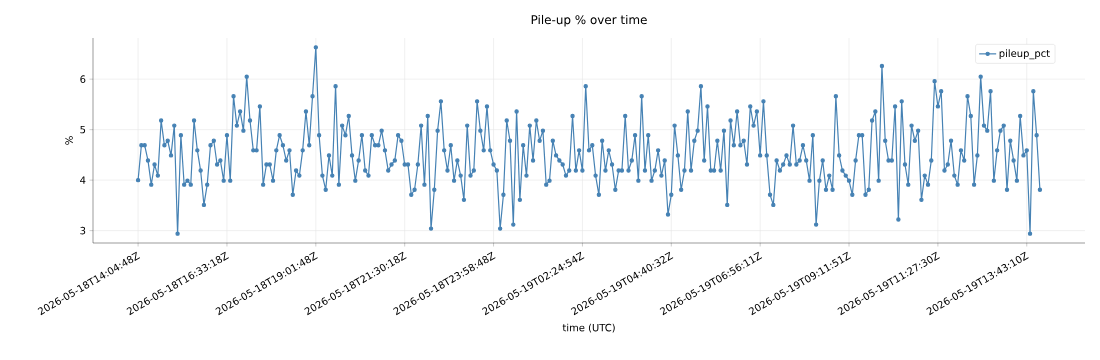  Describe the element at coordinates (83, 79) in the screenshot. I see `y-tick-label: 6` at that location.